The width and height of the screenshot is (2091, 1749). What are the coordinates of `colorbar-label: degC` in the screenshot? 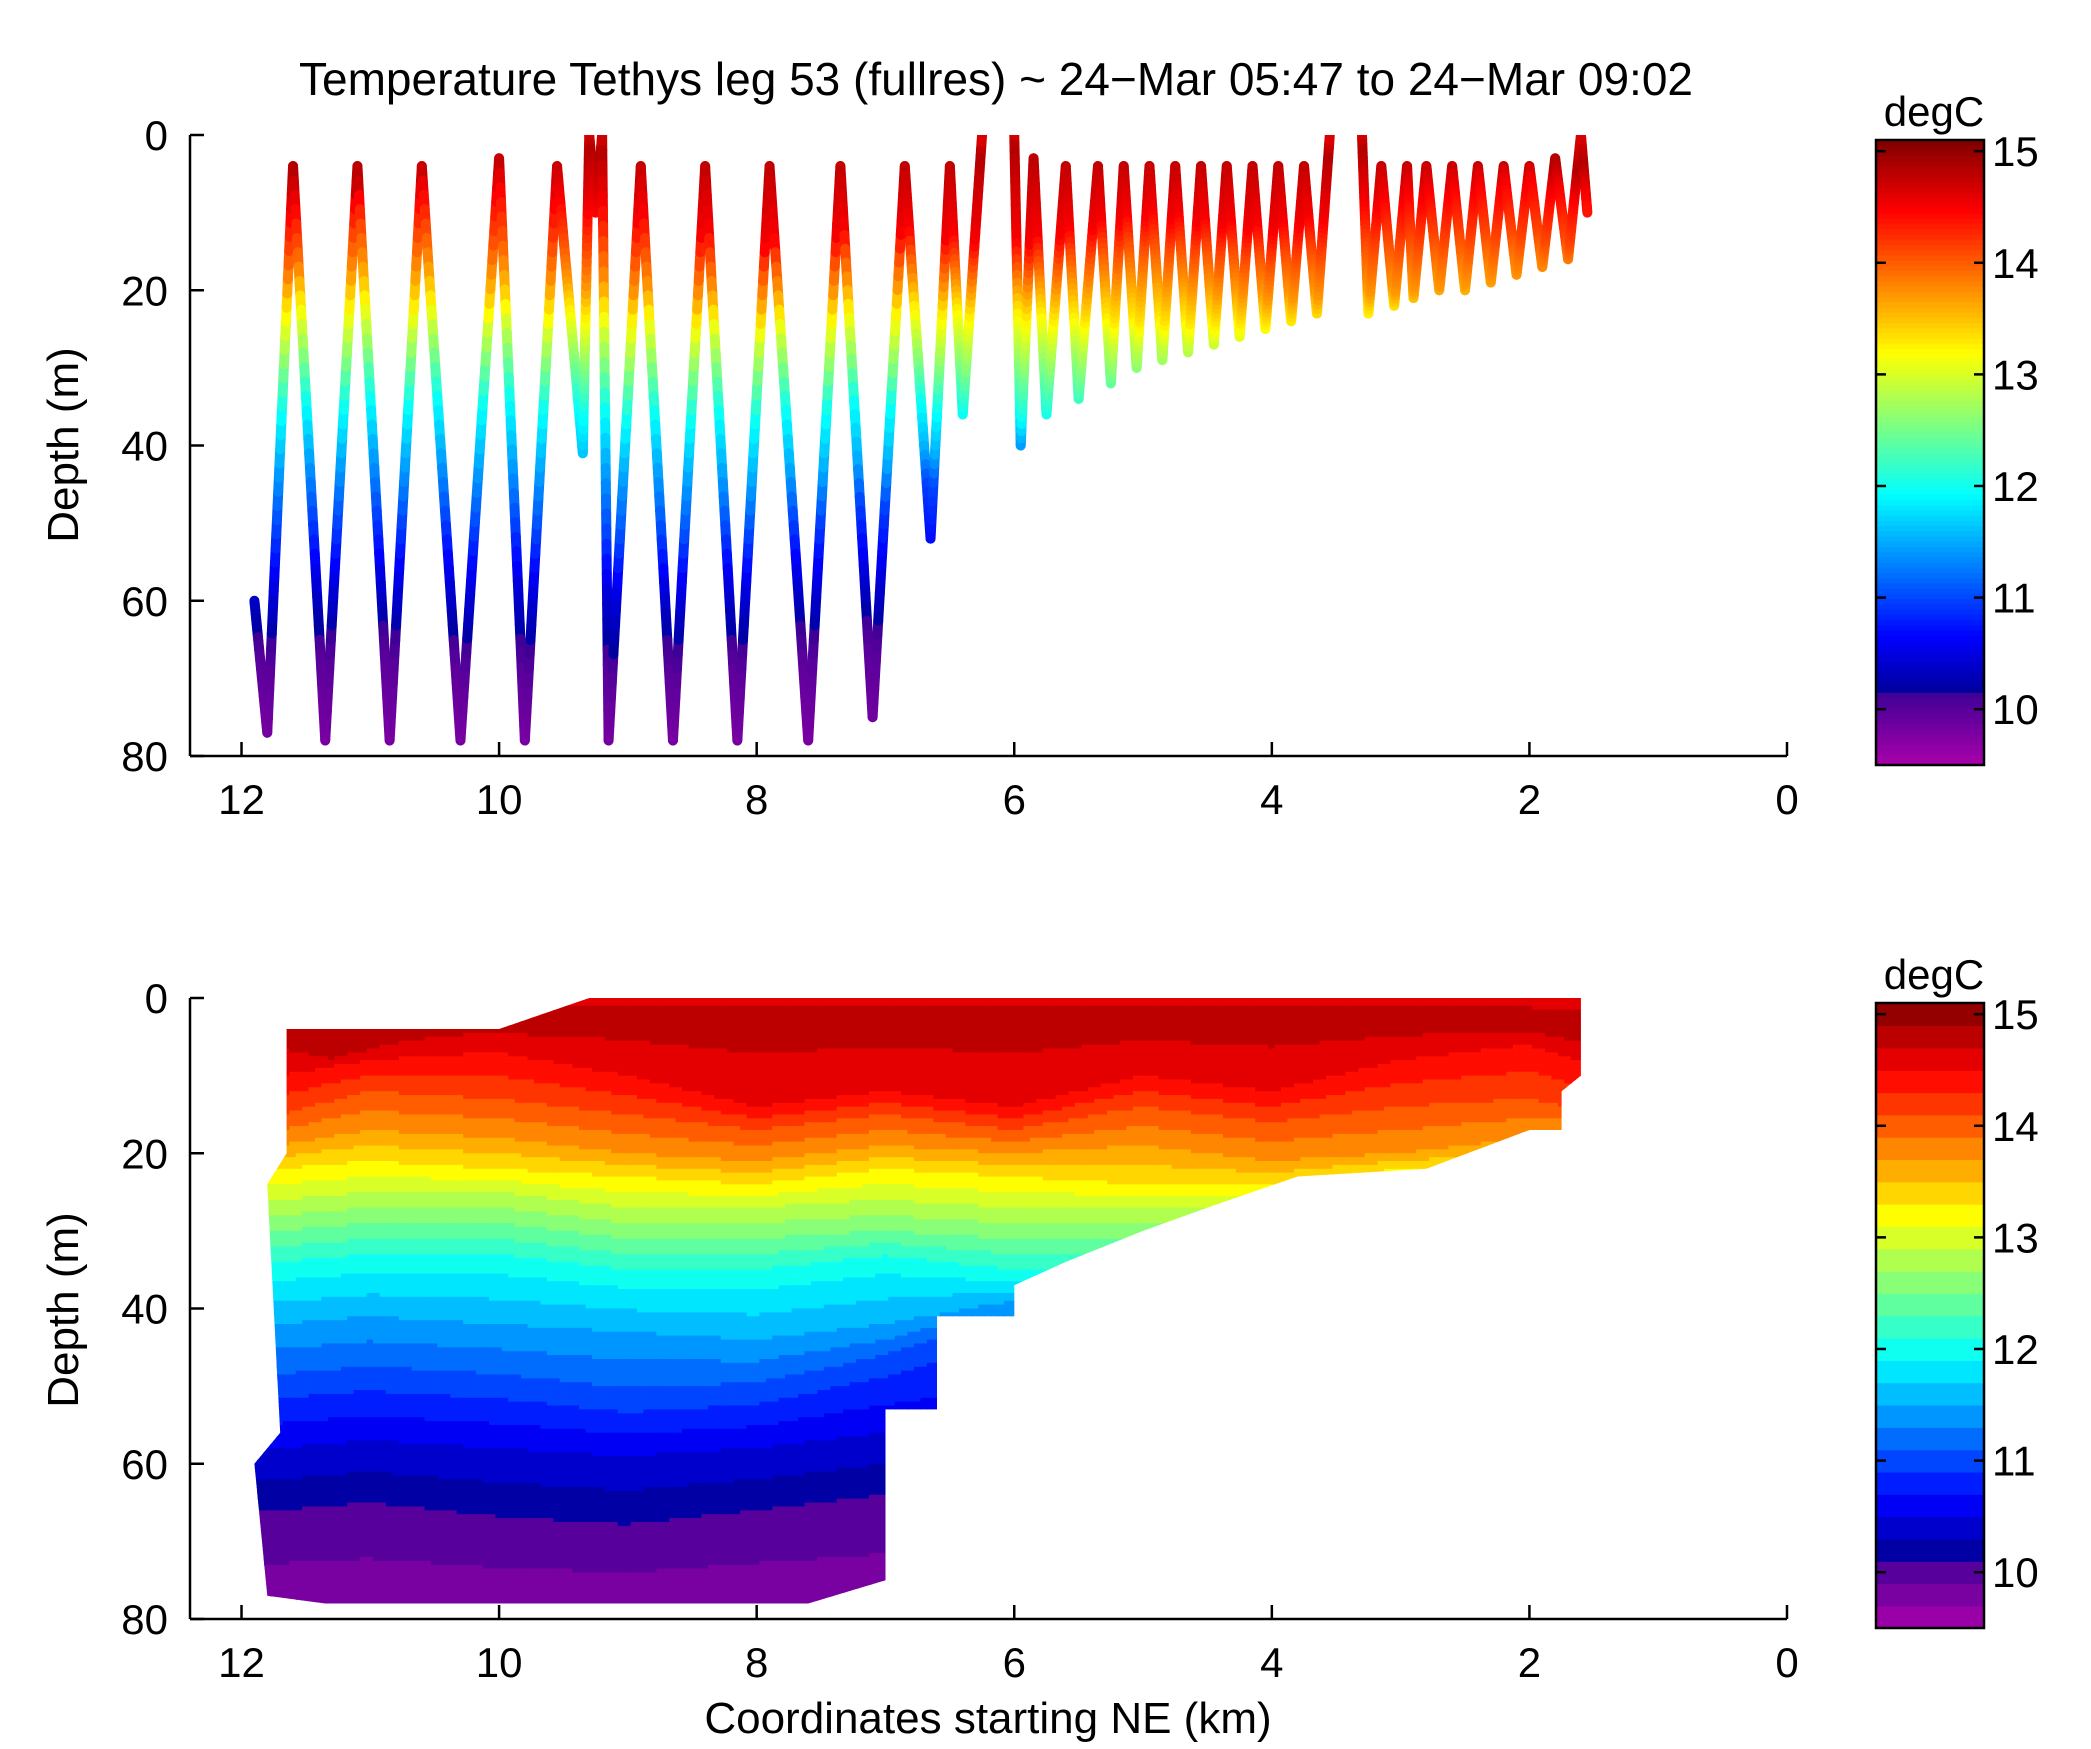 It's located at (1934, 111).